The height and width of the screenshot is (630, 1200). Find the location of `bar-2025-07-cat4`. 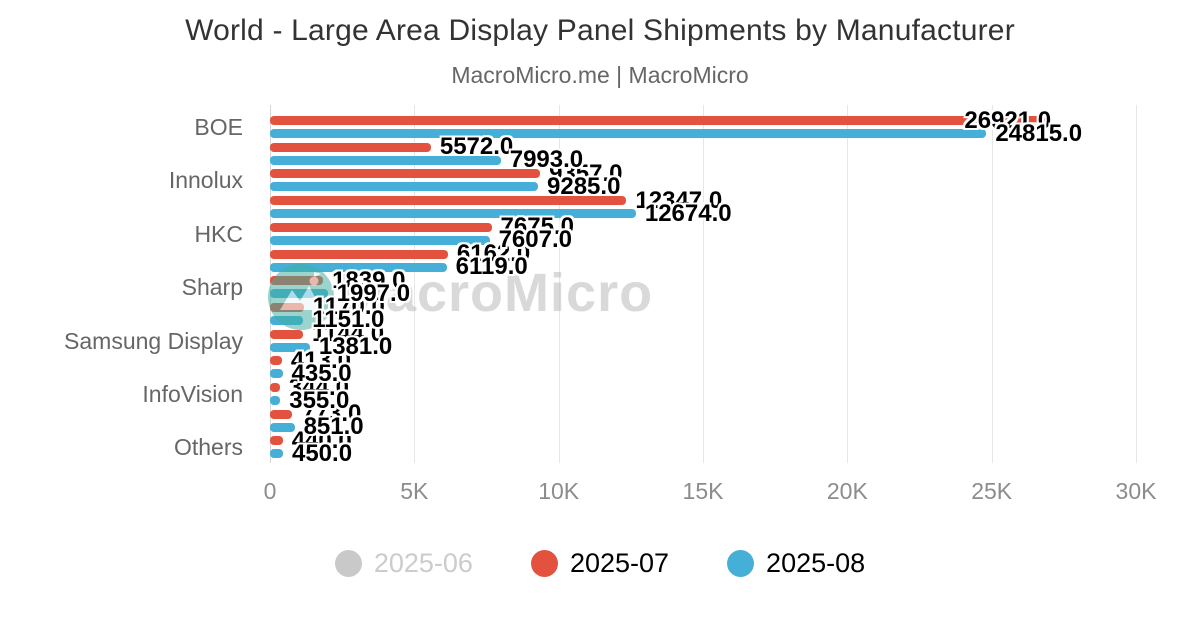

bar-2025-07-cat4 is located at coordinates (381, 227).